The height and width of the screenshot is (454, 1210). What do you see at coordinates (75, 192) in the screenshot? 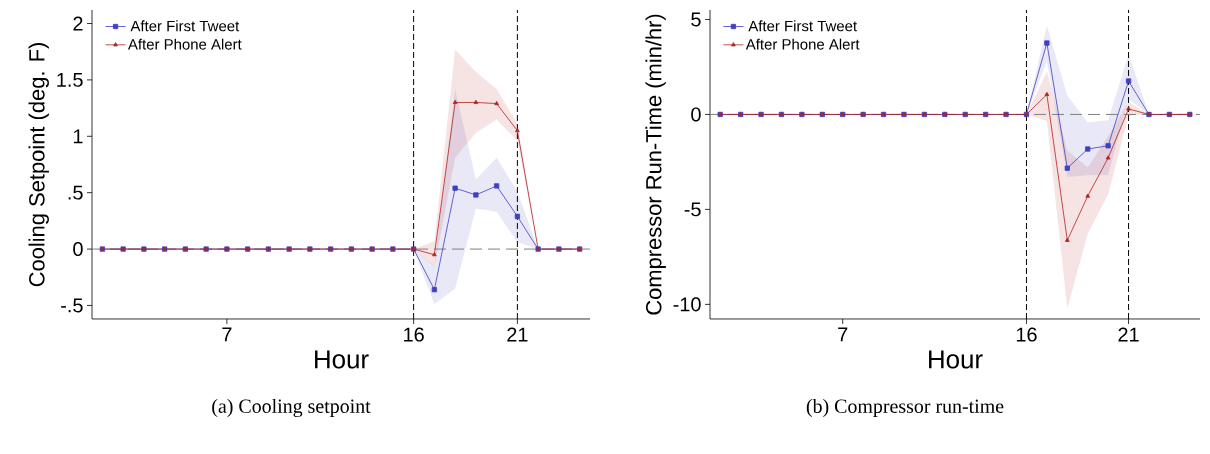
I see `y-tick-label: .5` at bounding box center [75, 192].